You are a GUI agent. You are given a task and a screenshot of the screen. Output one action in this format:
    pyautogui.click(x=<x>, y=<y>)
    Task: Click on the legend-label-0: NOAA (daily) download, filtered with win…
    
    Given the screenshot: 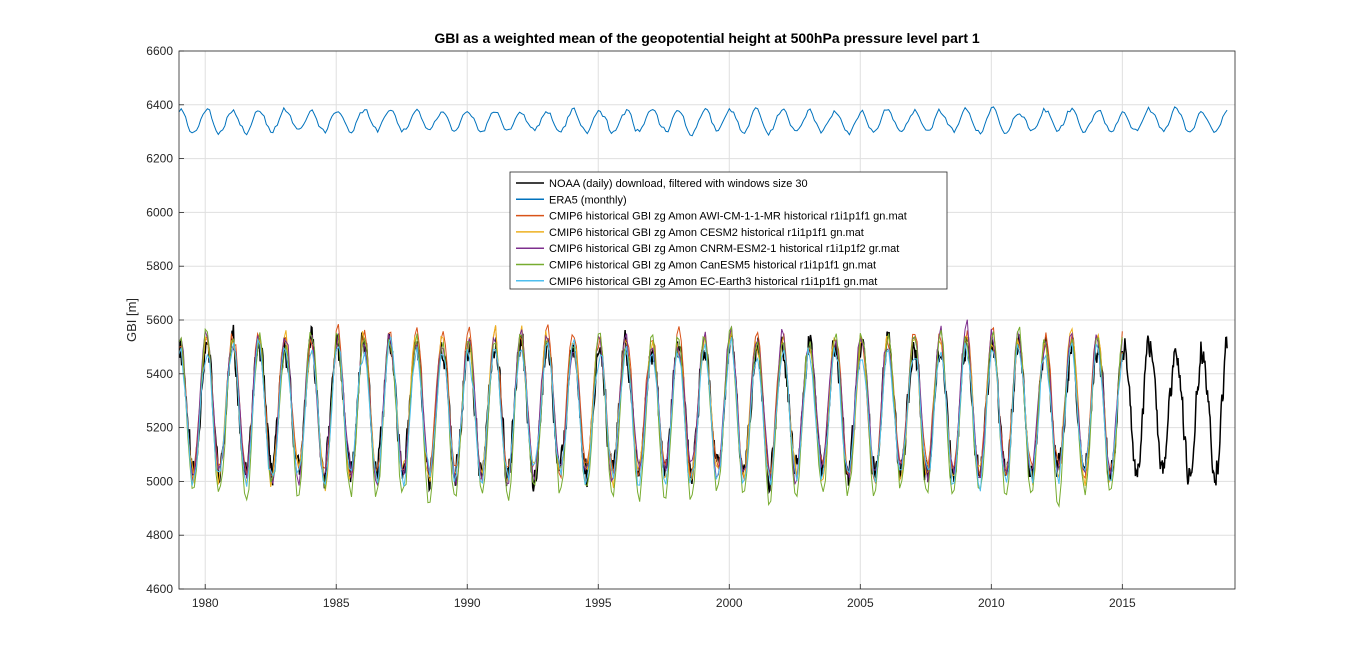 What is the action you would take?
    pyautogui.click(x=678, y=184)
    